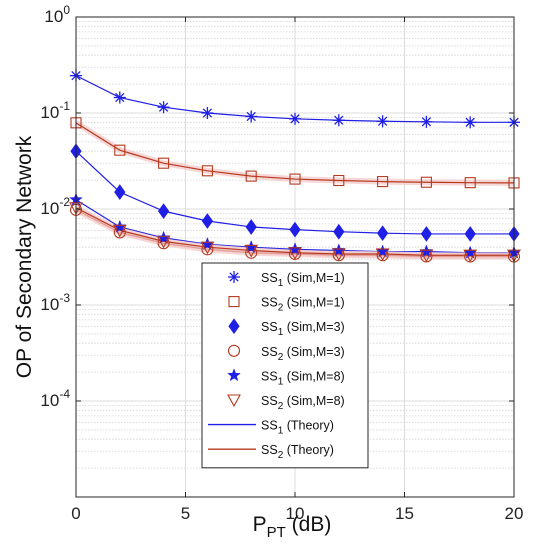  Describe the element at coordinates (313, 327) in the screenshot. I see `legend-label-rest: (Sim,M=3)` at that location.